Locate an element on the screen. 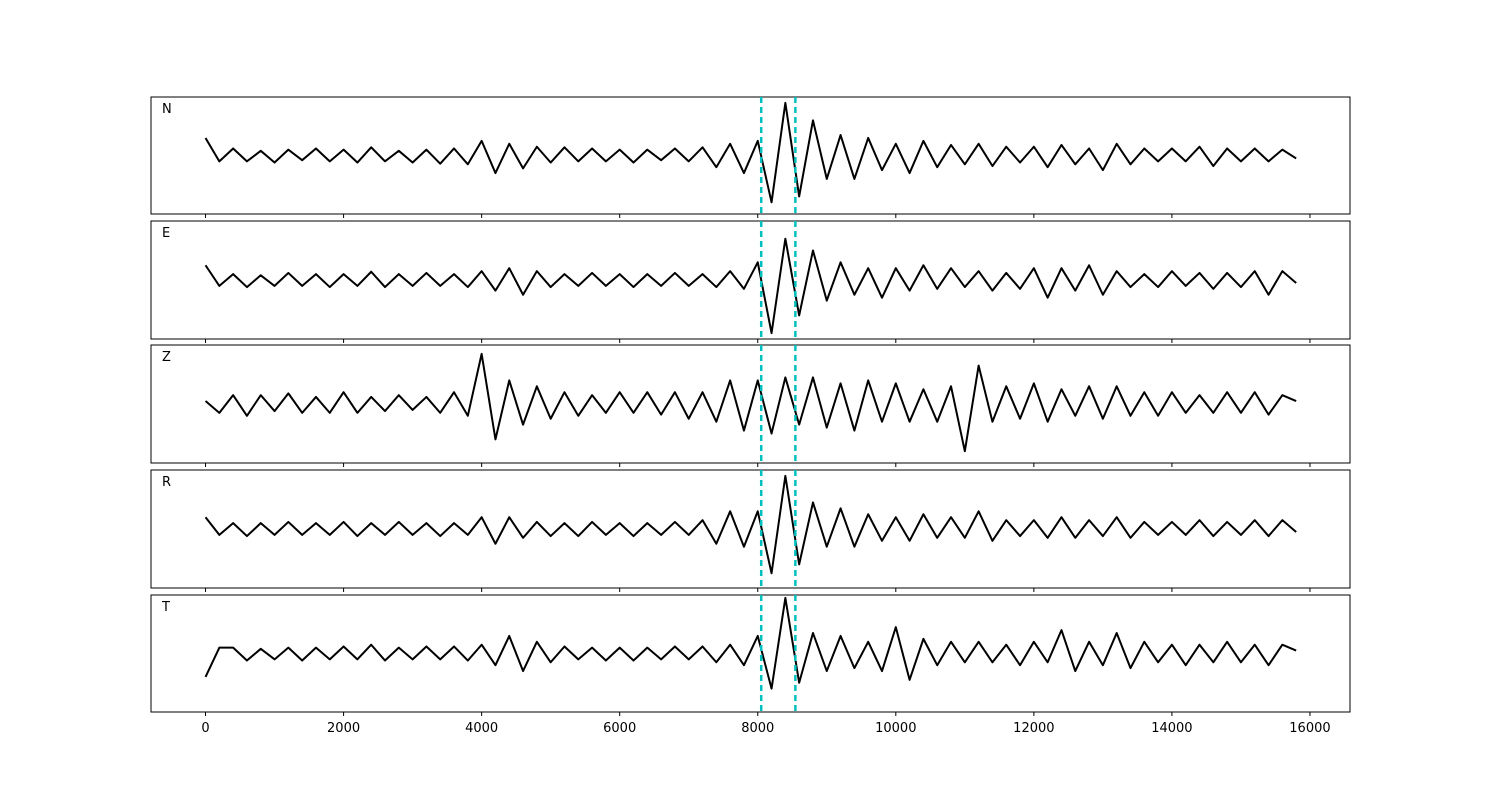  panel-frame is located at coordinates (750, 280).